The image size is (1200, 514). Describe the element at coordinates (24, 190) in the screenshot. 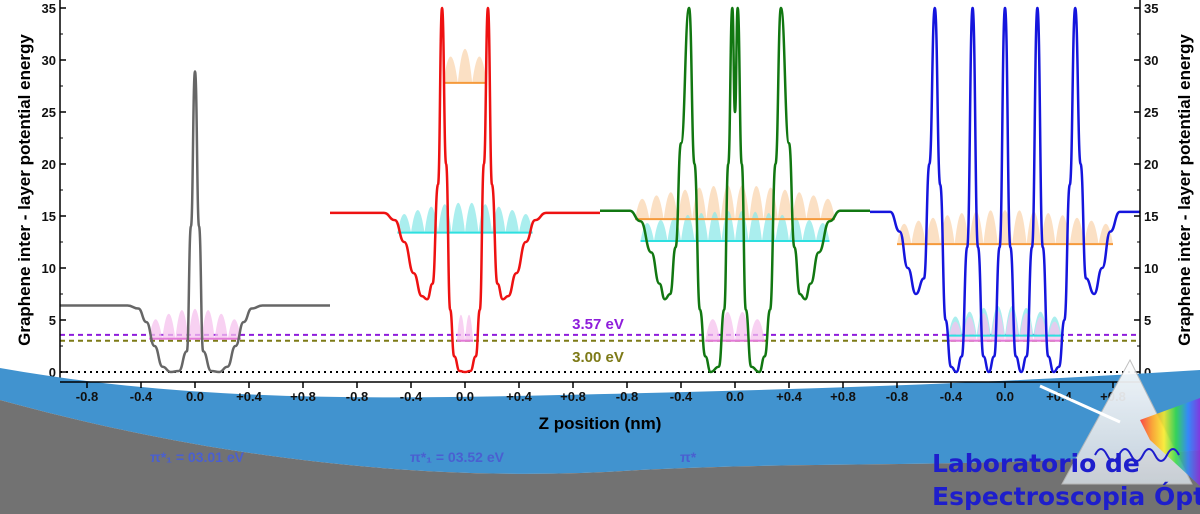

I see `y-axis-label-left: Graphene inter - layer potential energy` at that location.